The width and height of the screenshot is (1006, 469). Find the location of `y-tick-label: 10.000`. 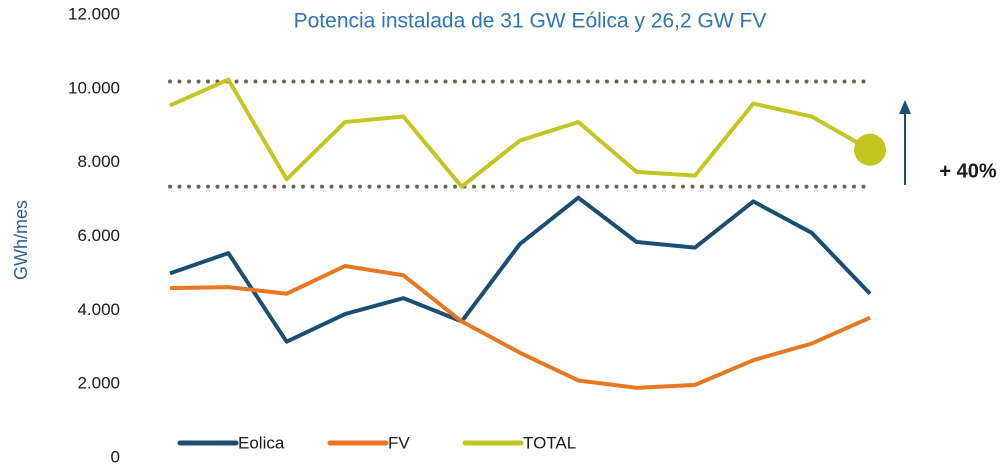

y-tick-label: 10.000 is located at coordinates (94, 87).